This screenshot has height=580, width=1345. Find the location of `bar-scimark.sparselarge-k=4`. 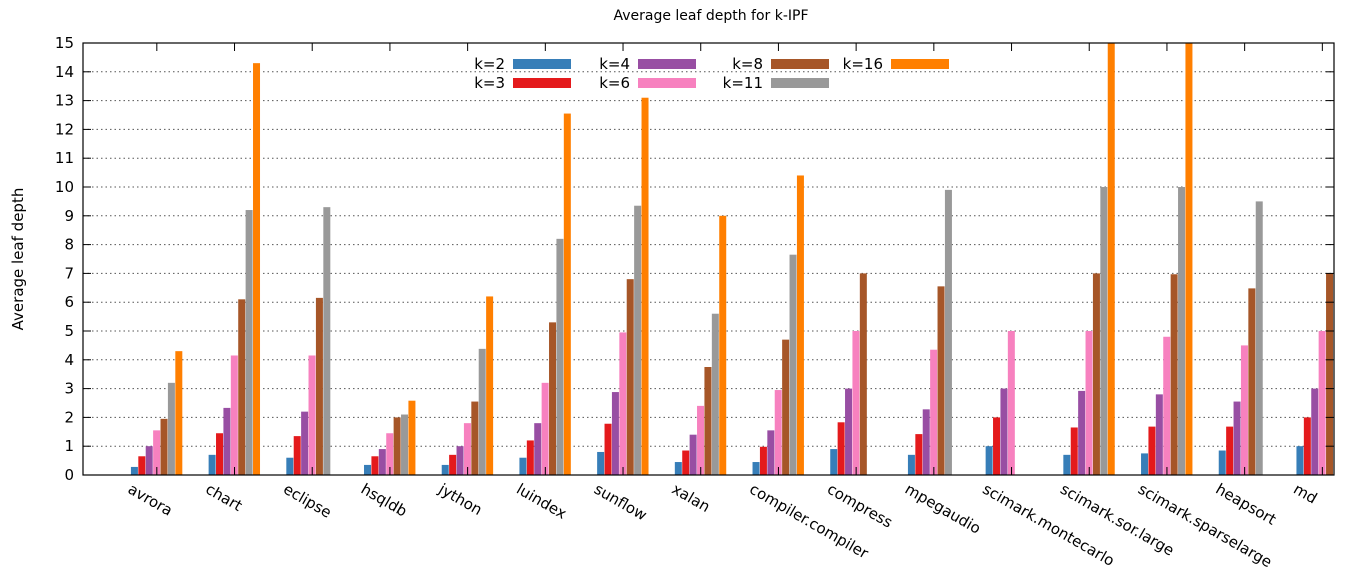

bar-scimark.sparselarge-k=4 is located at coordinates (1159, 434).